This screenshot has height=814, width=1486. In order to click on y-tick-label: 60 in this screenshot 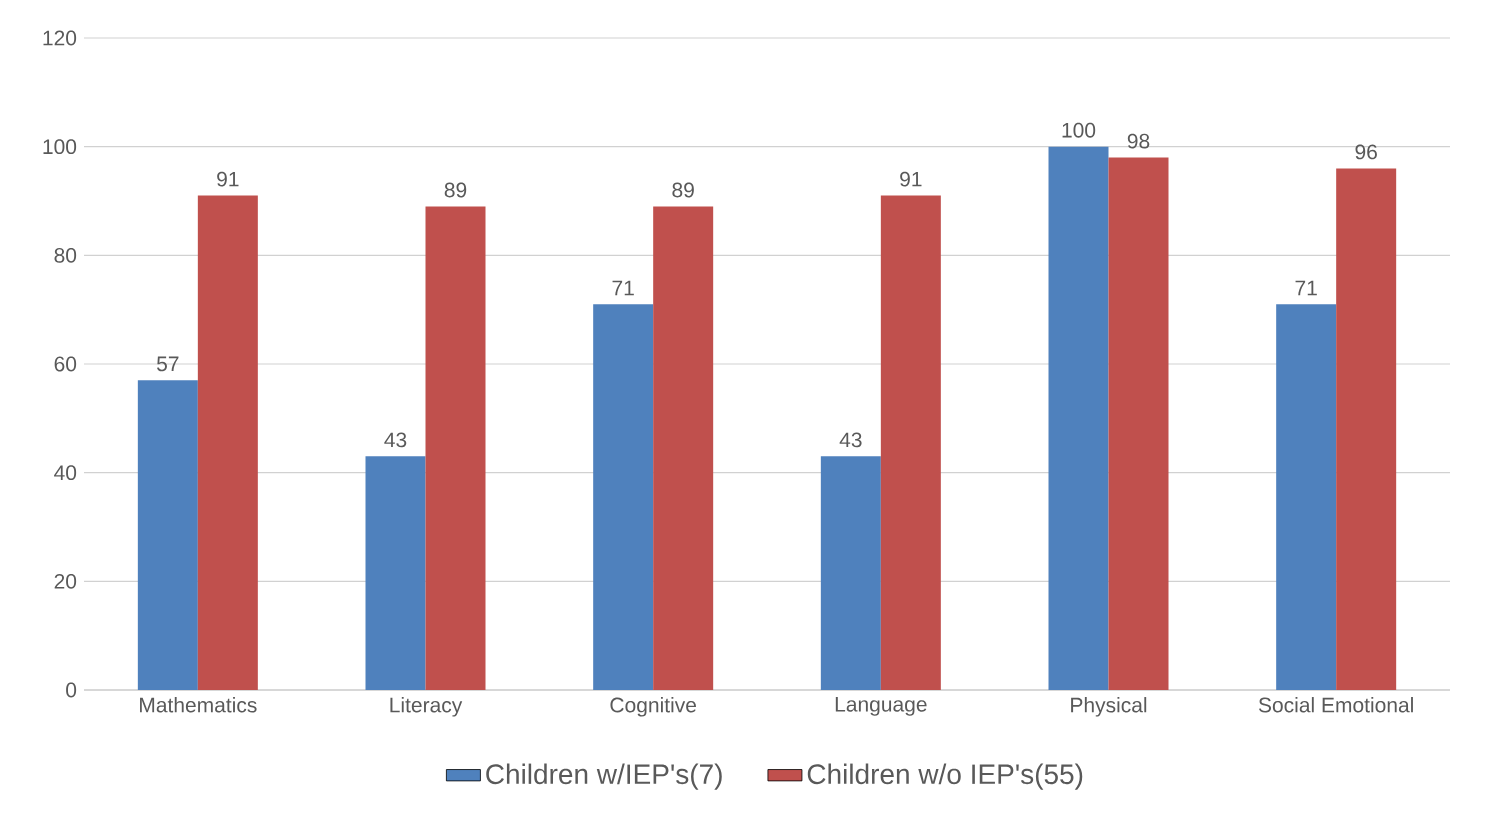, I will do `click(65, 364)`.